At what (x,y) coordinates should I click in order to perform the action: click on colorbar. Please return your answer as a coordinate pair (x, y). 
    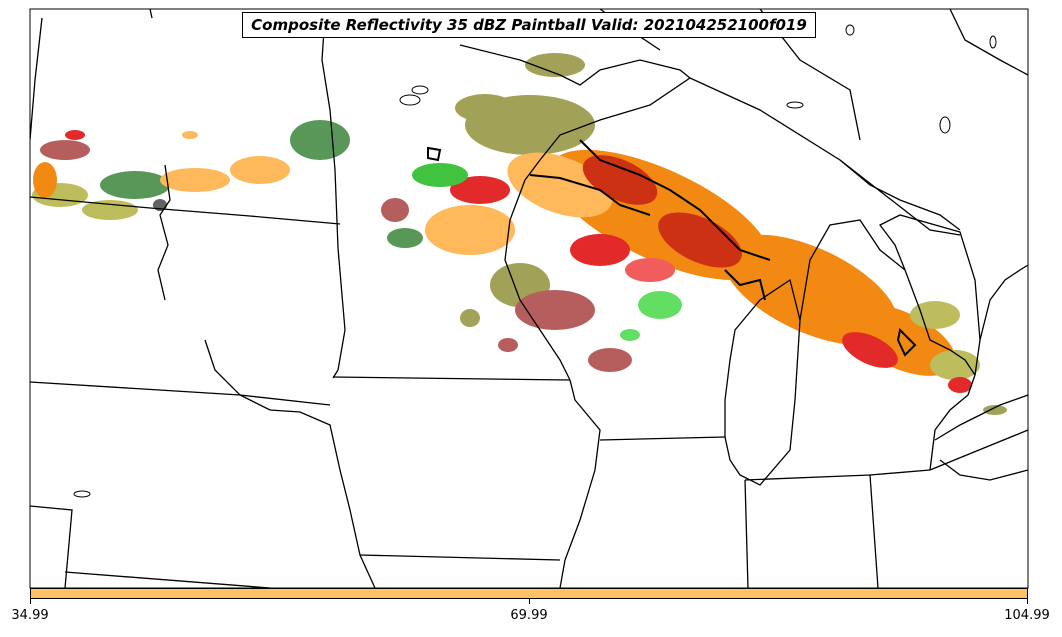
    Looking at the image, I should click on (529, 593).